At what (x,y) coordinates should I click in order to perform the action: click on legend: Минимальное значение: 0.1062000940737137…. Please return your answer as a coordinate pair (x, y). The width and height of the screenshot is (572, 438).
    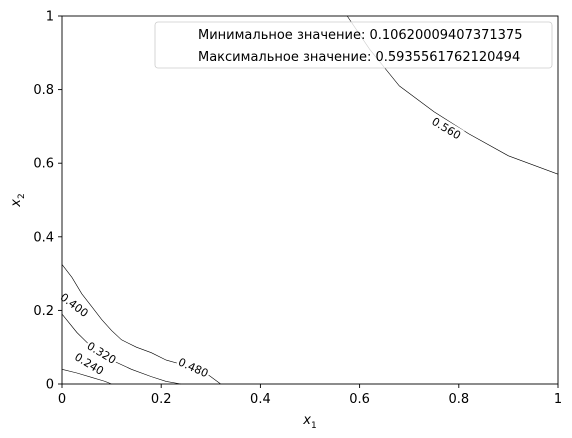
    Looking at the image, I should click on (353, 45).